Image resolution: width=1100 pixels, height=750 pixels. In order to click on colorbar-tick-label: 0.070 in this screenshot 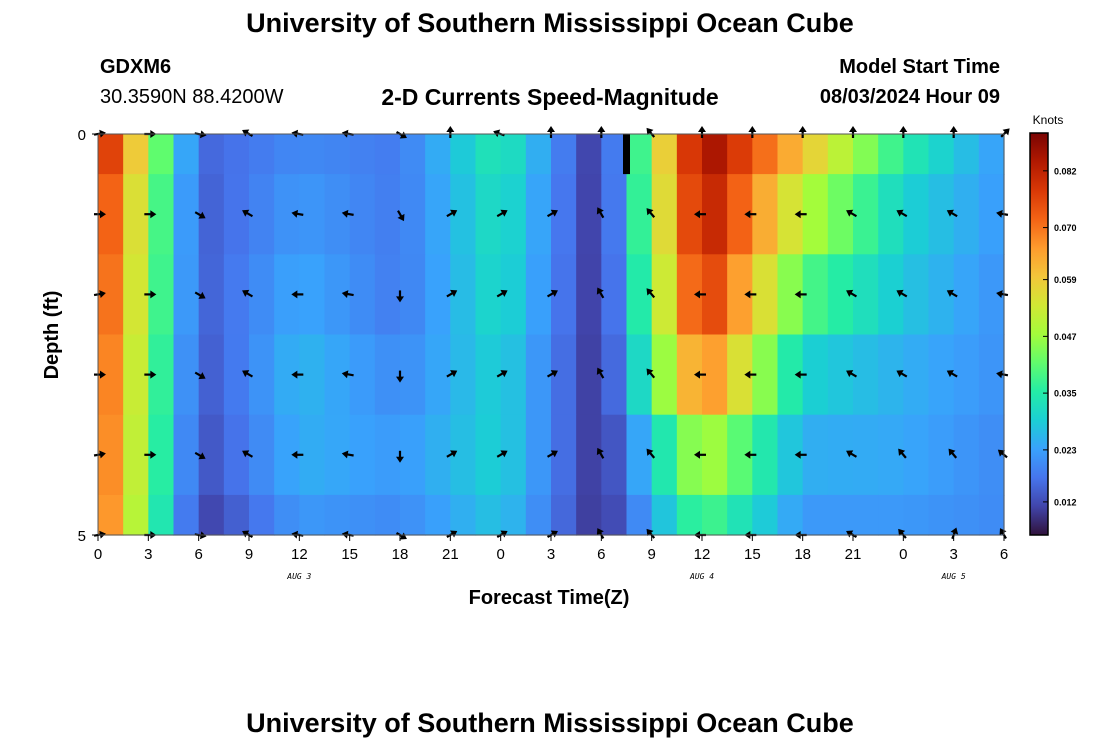, I will do `click(1065, 228)`.